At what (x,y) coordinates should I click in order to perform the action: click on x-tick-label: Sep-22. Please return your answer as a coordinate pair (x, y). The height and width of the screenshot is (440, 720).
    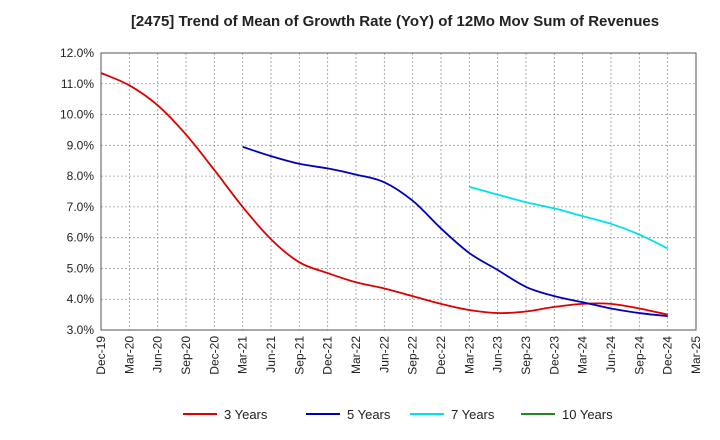
    Looking at the image, I should click on (413, 355).